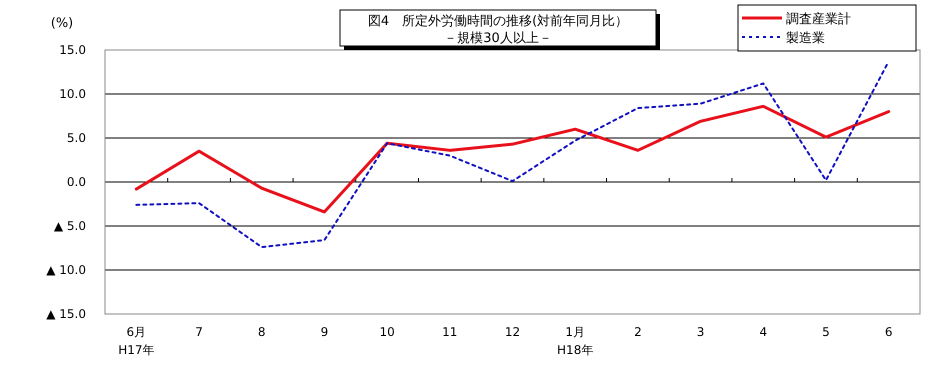  What do you see at coordinates (62, 23) in the screenshot?
I see `y-axis-title: (%)` at bounding box center [62, 23].